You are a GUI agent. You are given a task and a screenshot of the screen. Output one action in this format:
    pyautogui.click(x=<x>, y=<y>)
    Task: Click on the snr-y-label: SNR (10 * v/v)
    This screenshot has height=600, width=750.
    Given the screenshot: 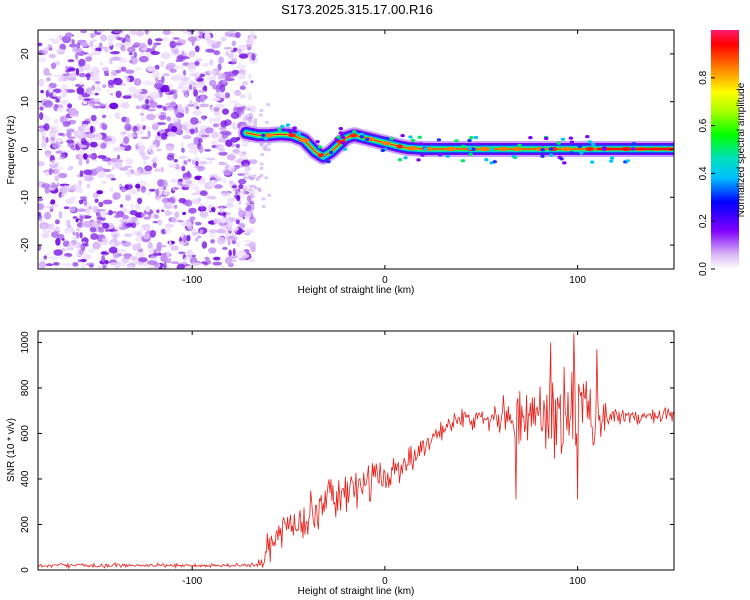 What is the action you would take?
    pyautogui.click(x=11, y=450)
    